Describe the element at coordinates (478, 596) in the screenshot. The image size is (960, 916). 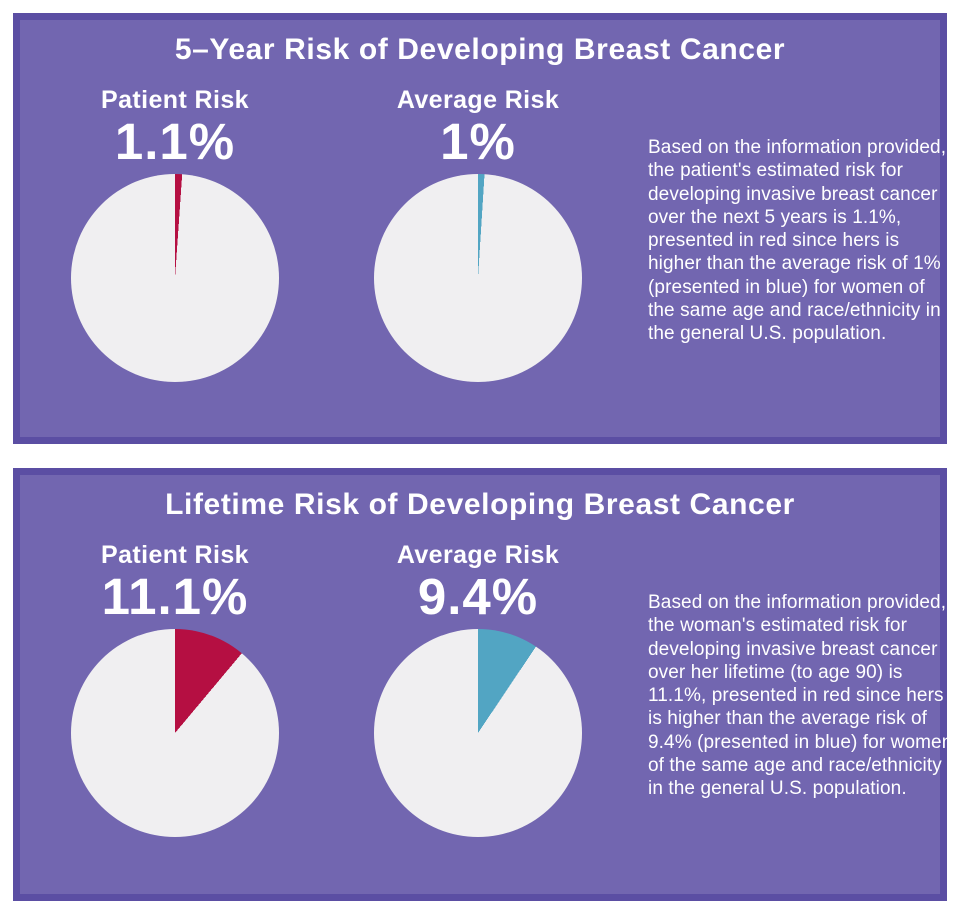
I see `lifetime-average-risk-value: 9.4%` at that location.